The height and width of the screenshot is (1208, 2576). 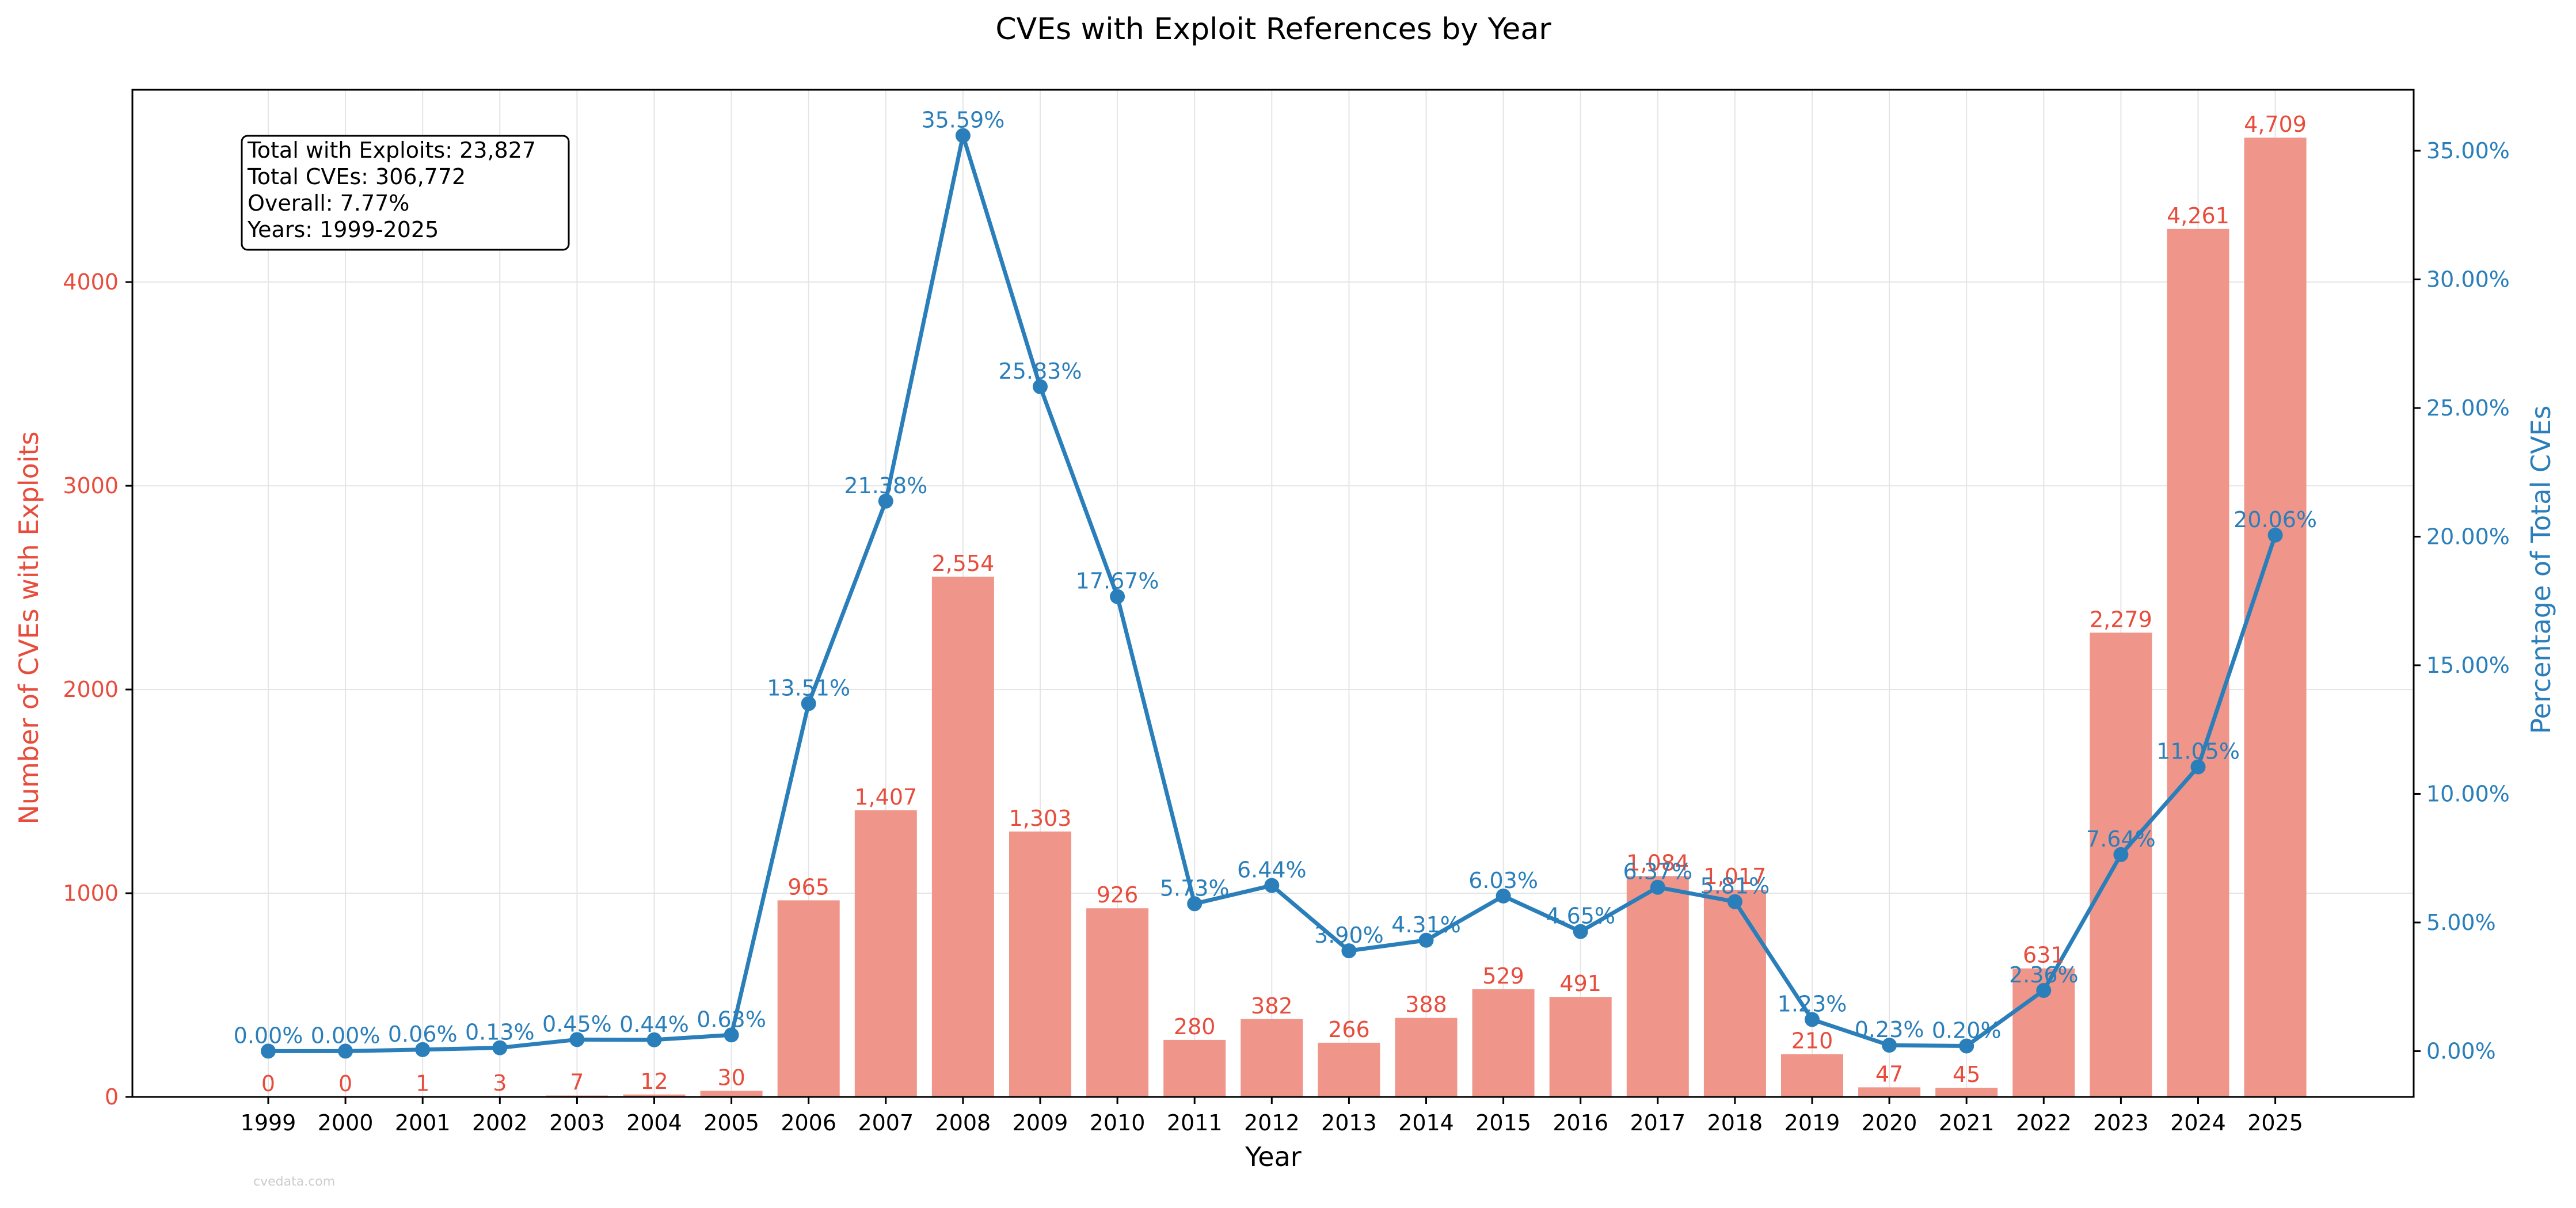 I want to click on y-right-tick-label: 0.00%, so click(x=2461, y=1051).